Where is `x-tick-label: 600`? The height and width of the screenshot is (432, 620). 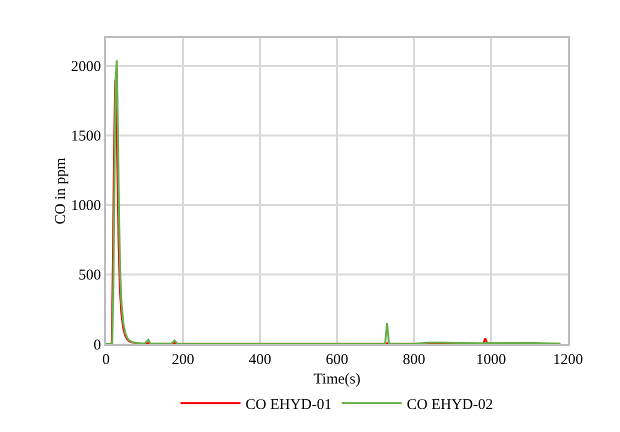 x-tick-label: 600 is located at coordinates (337, 360).